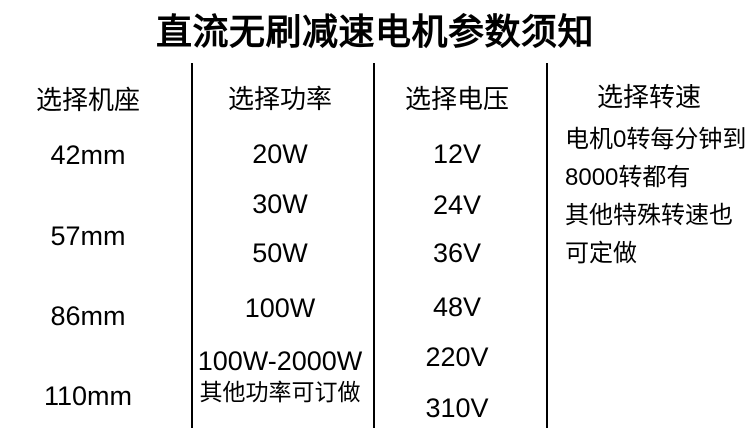 Image resolution: width=750 pixels, height=428 pixels. I want to click on frame-cell-42mm: 42mm, so click(88, 155).